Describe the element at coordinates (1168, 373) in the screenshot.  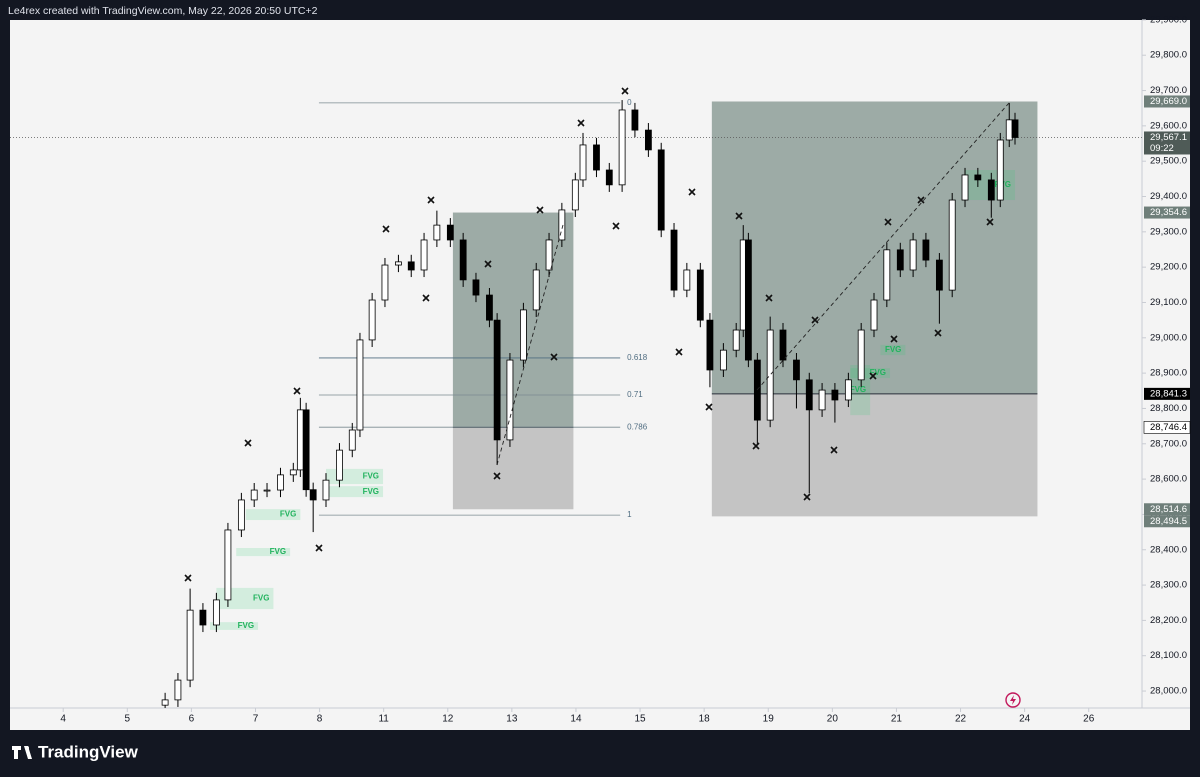
I see `y-tick-label: 28,900.0` at that location.